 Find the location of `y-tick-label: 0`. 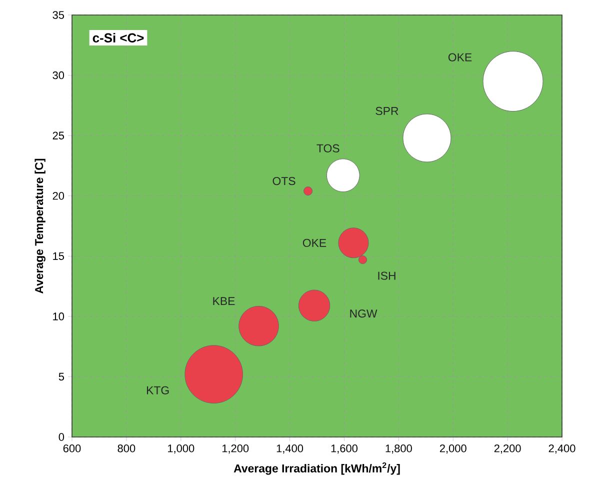

y-tick-label: 0 is located at coordinates (61, 437).